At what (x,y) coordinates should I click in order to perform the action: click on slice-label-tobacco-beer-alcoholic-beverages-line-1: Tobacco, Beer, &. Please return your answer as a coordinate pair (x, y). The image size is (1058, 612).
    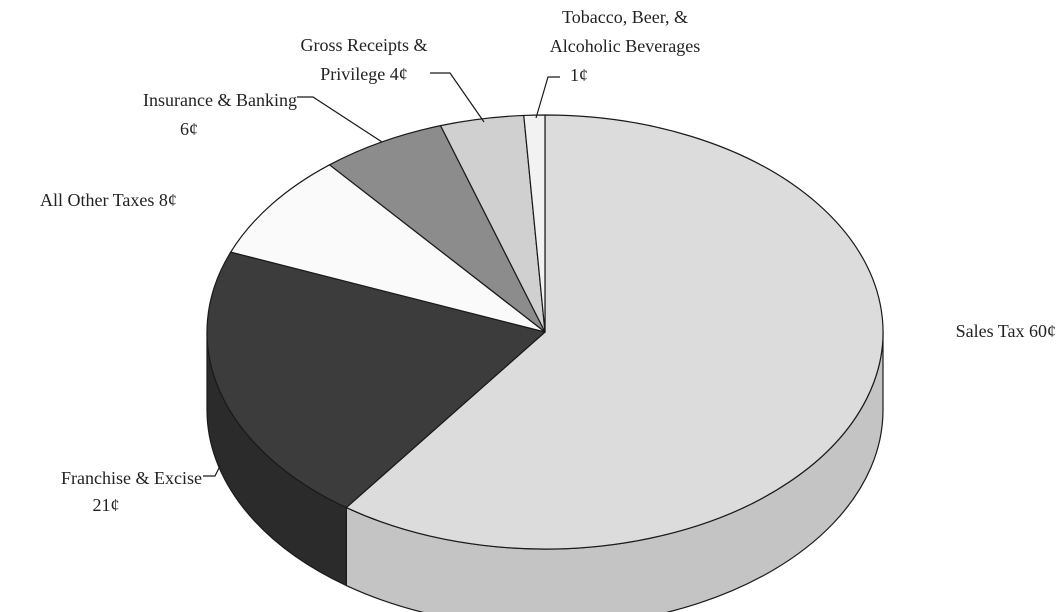
    Looking at the image, I should click on (625, 17).